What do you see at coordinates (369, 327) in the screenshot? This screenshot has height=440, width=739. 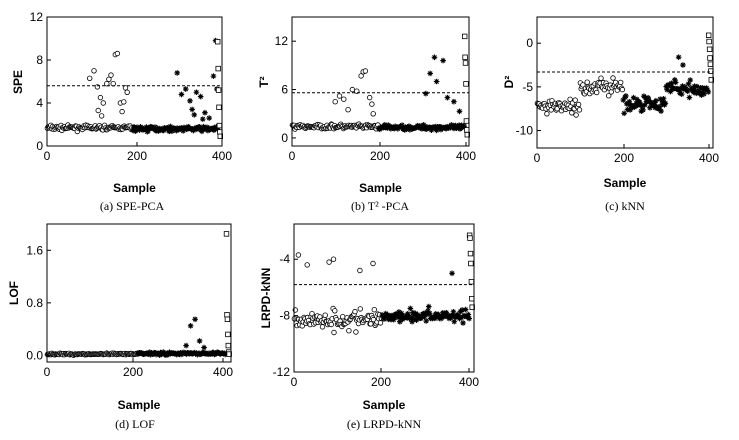 I see `chart-panel-5: 0 200 400 -12 -8 -4 Sample LRPD-kNN (e) LRPD-kNN` at bounding box center [369, 327].